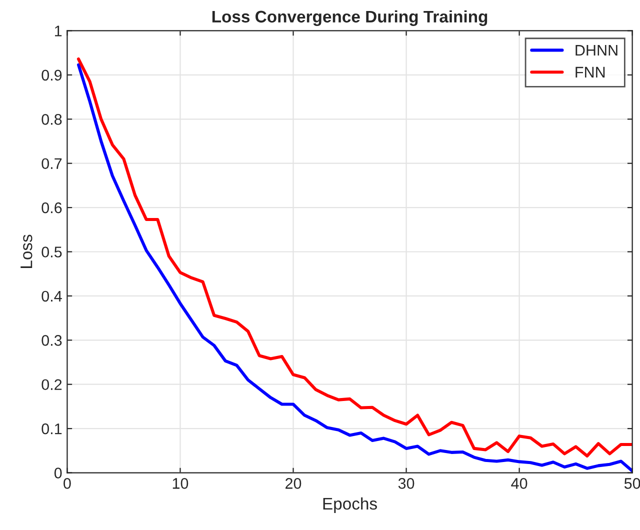 The height and width of the screenshot is (530, 640). What do you see at coordinates (294, 483) in the screenshot?
I see `x-tick-label: 20` at bounding box center [294, 483].